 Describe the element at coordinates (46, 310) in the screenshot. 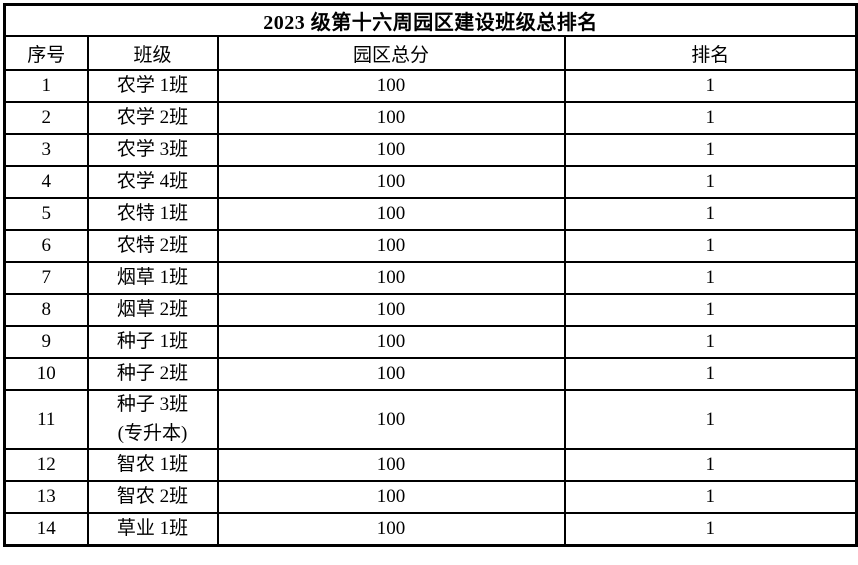

I see `row-no-cell: 8` at that location.